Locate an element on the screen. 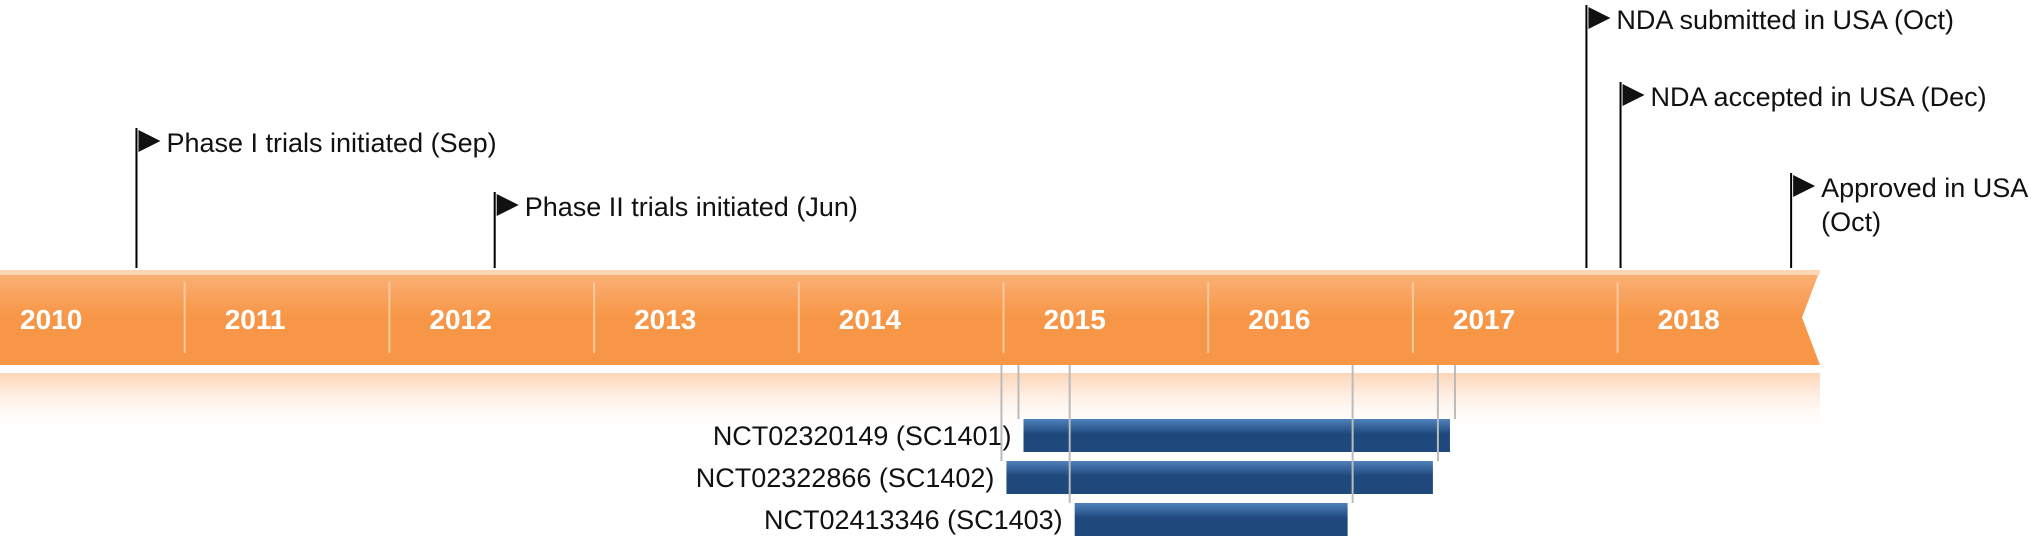 The image size is (2031, 537). milestone-4: Approved in USA (Oct) is located at coordinates (1909, 220).